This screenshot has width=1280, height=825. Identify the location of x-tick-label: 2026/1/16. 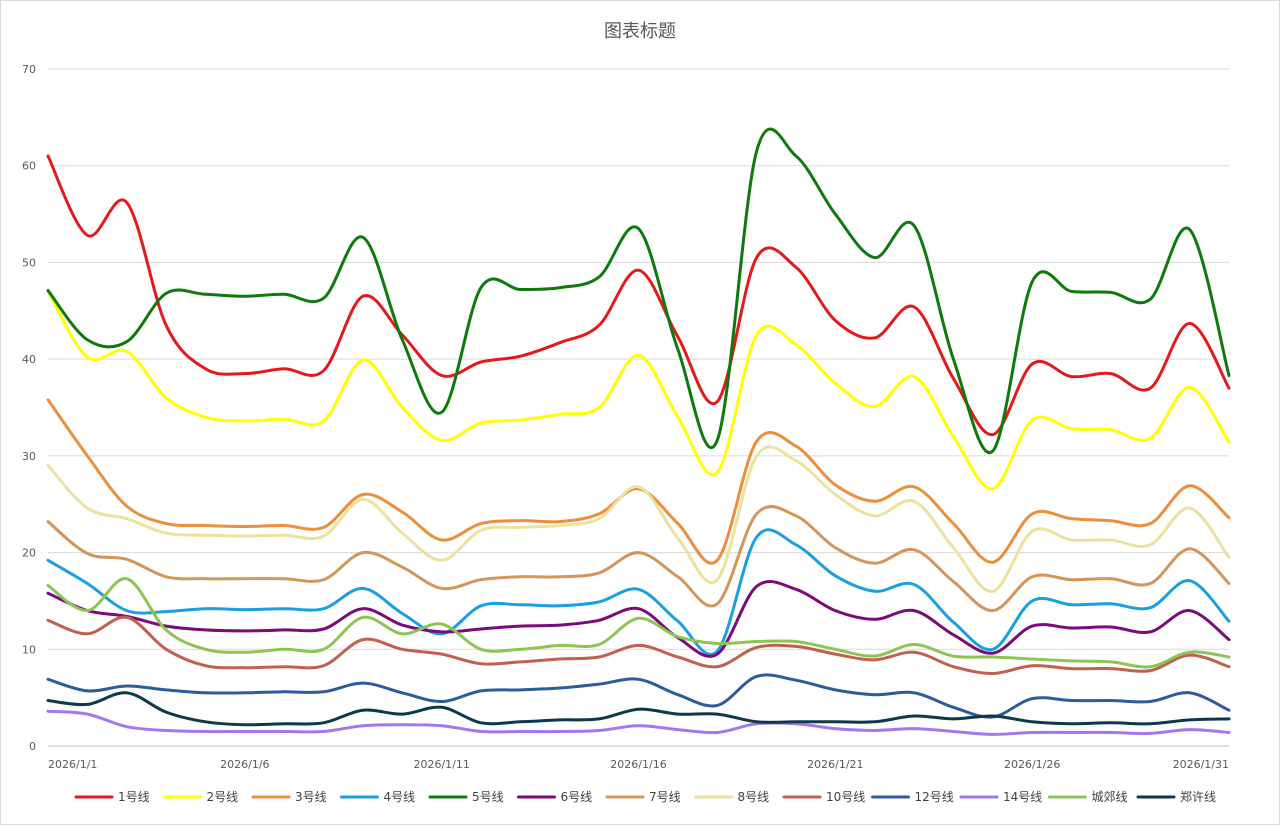
(638, 764).